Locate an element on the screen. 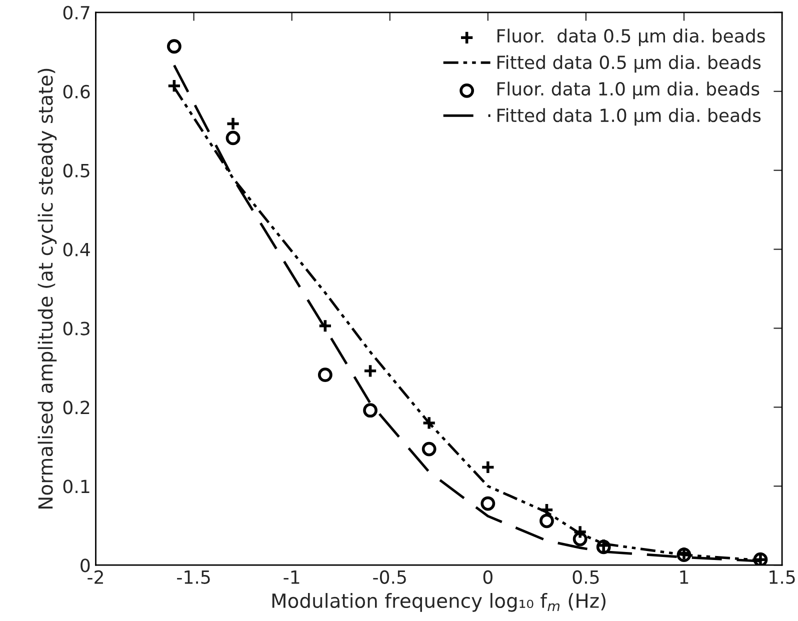 The width and height of the screenshot is (798, 621). x-tick-label: -1.5 is located at coordinates (193, 577).